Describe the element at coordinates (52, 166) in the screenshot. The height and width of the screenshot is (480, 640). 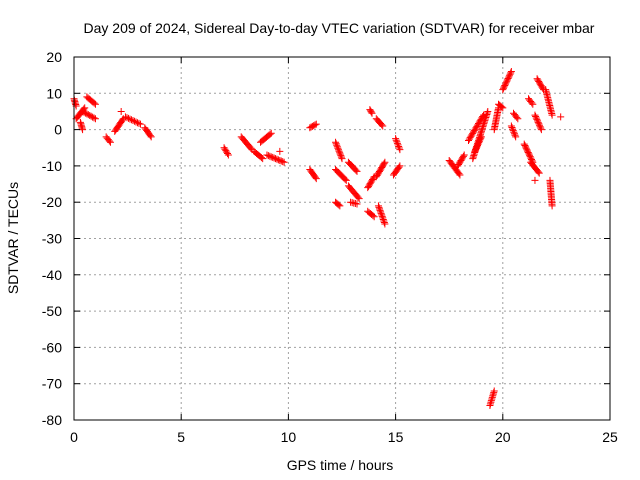
I see `y-tick-label: -10` at that location.